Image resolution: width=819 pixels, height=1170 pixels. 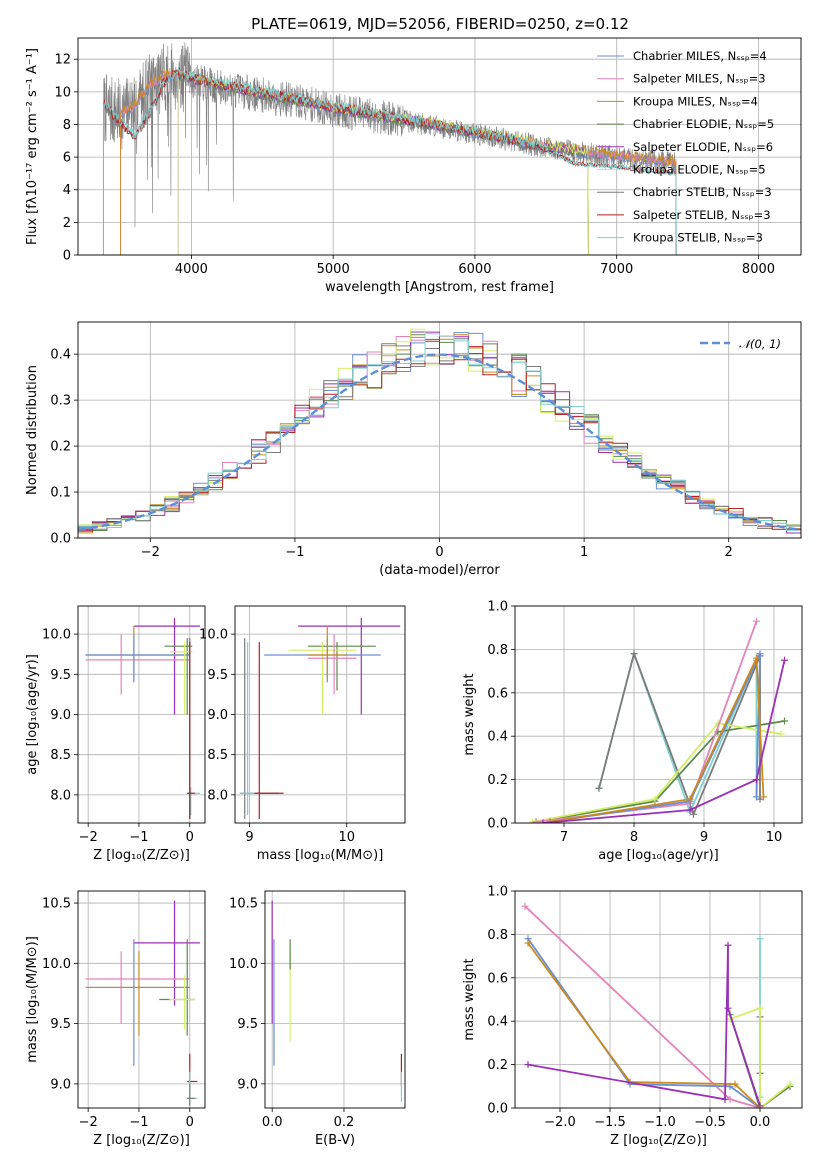 What do you see at coordinates (702, 192) in the screenshot?
I see `legend-entry: Chabrier STELIB, Nₛₛₚ=3` at bounding box center [702, 192].